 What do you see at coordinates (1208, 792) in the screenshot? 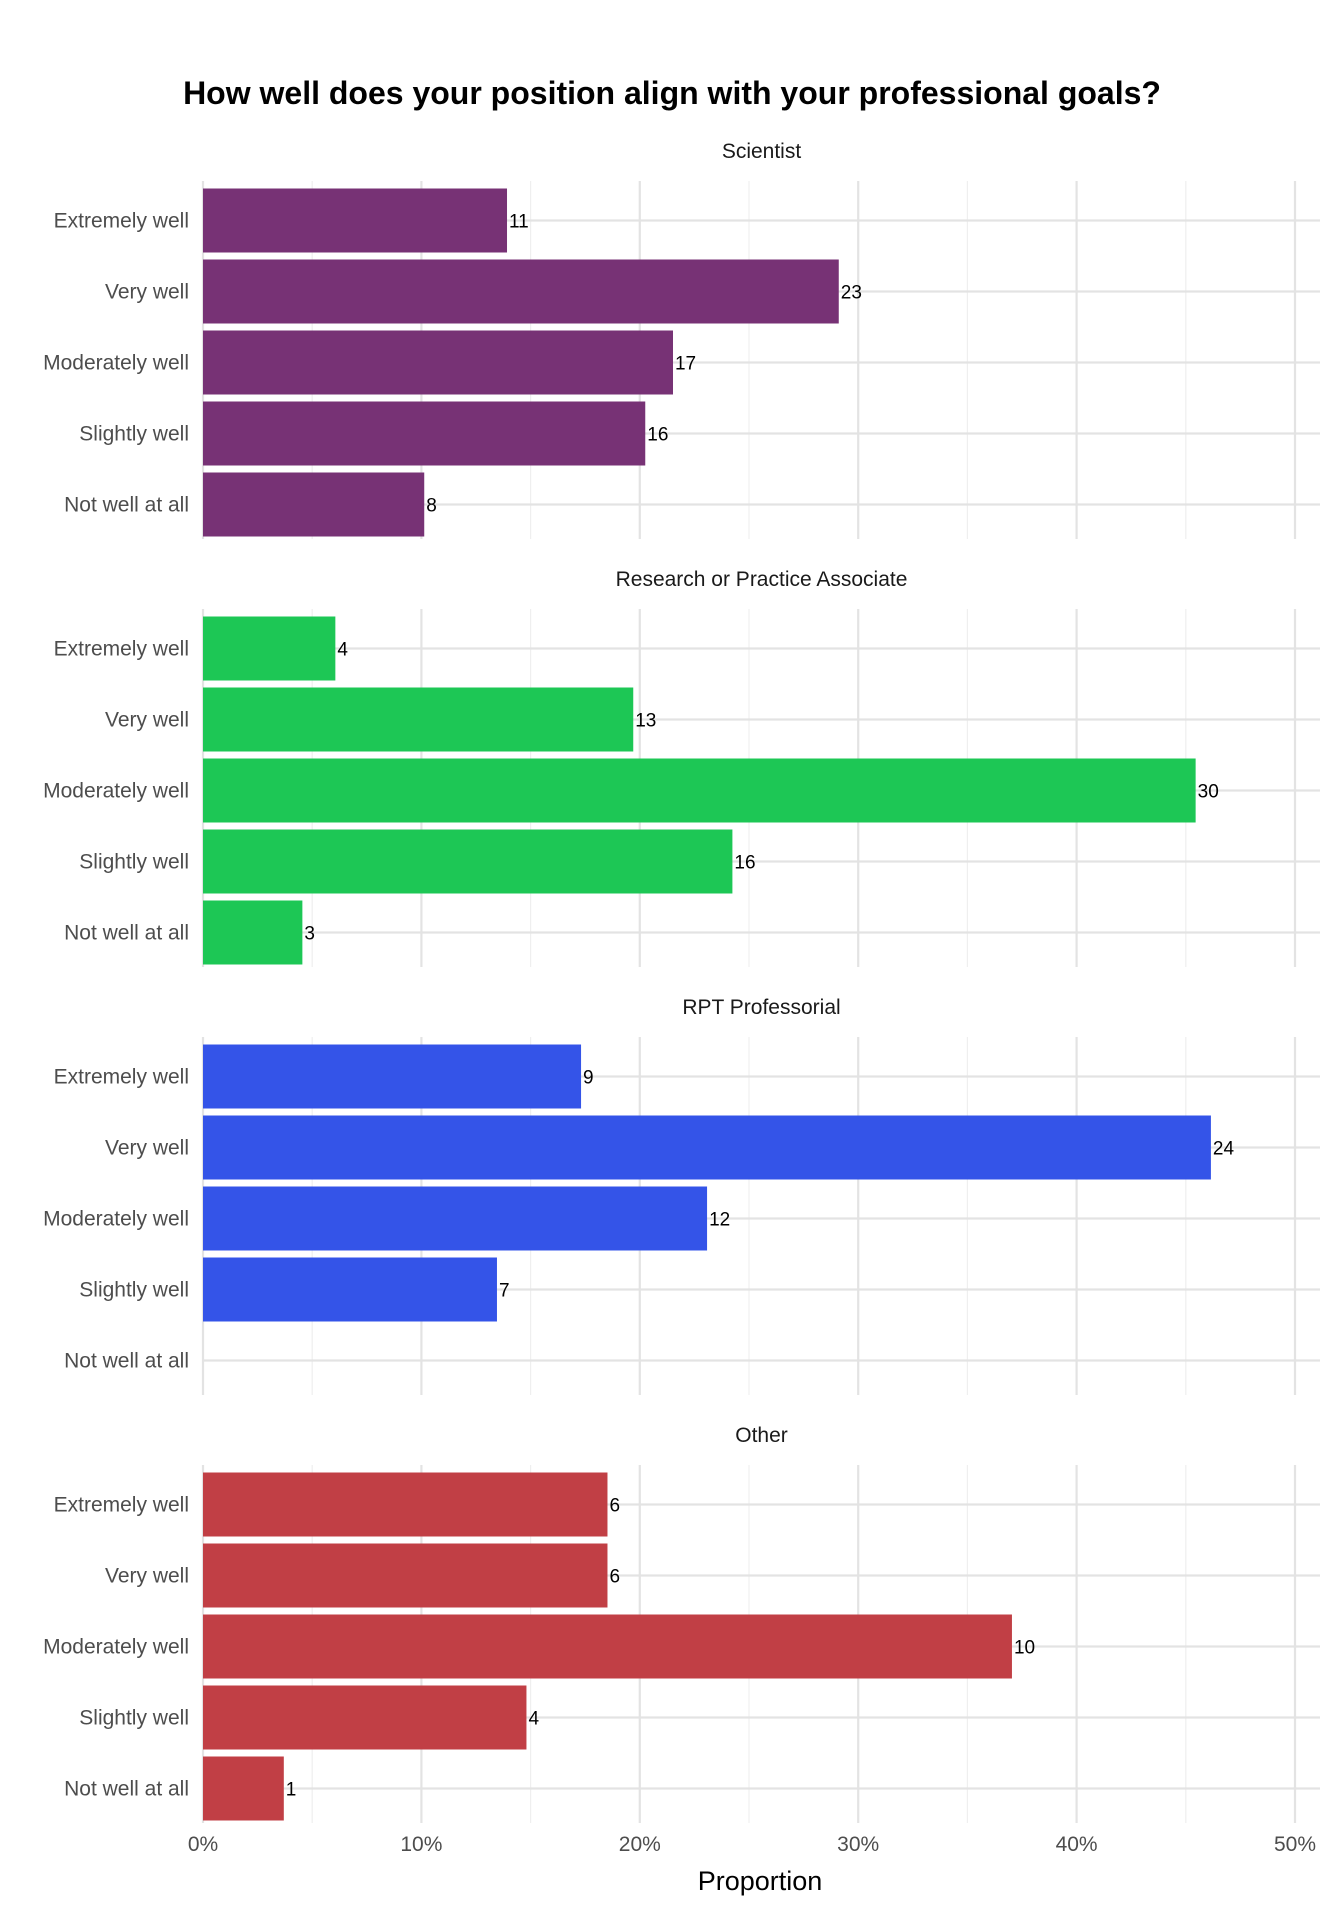
I see `bar-value-label: 30` at bounding box center [1208, 792].